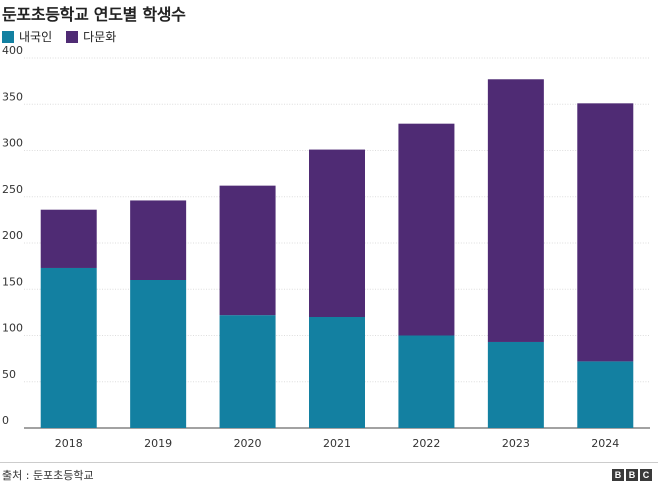  Describe the element at coordinates (12, 143) in the screenshot. I see `y-tick-label: 300` at that location.